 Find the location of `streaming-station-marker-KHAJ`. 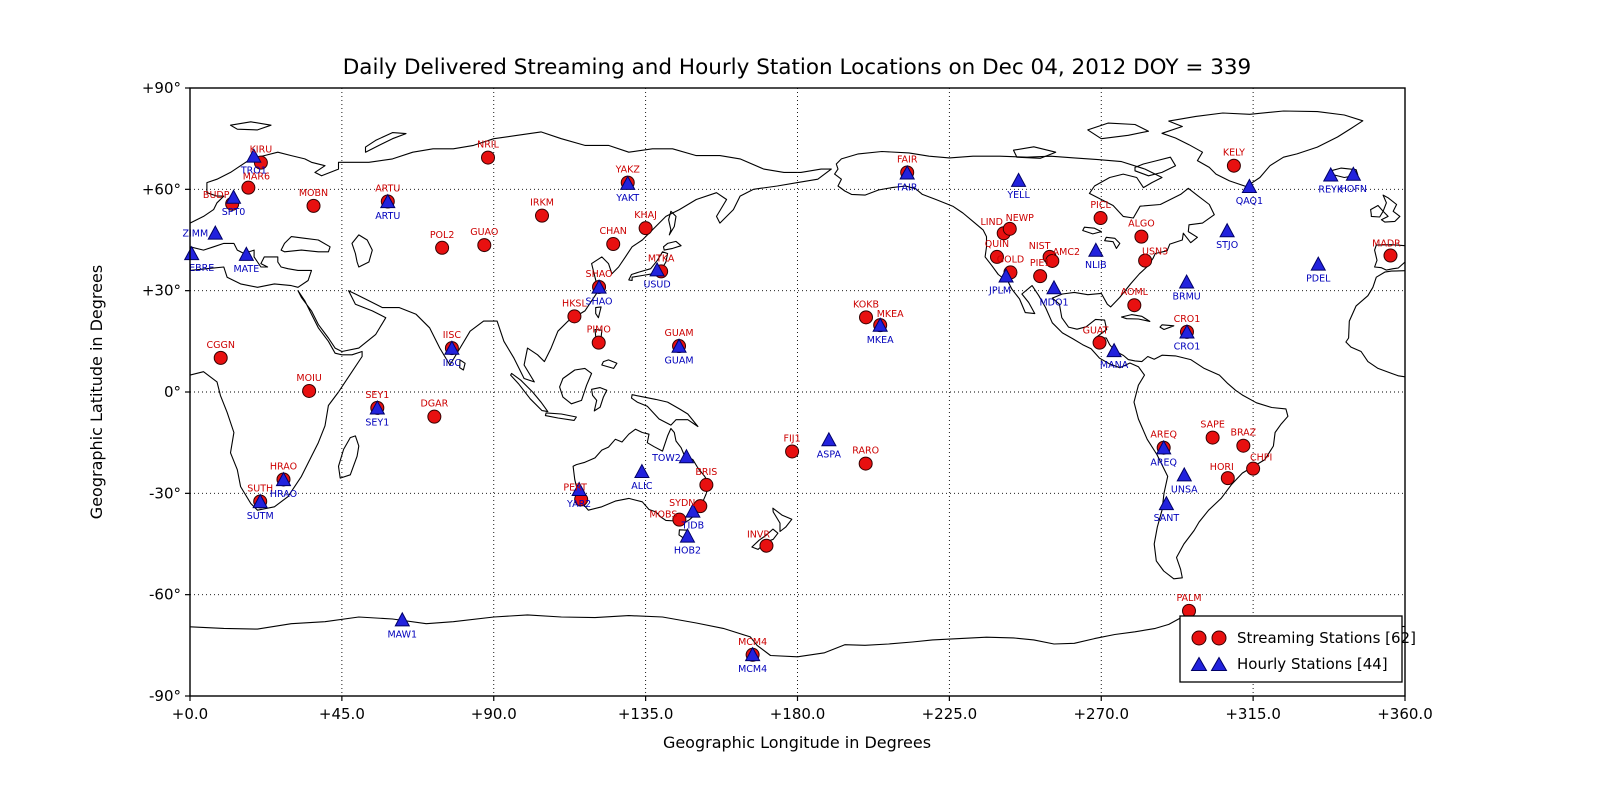

streaming-station-marker-KHAJ is located at coordinates (645, 228).